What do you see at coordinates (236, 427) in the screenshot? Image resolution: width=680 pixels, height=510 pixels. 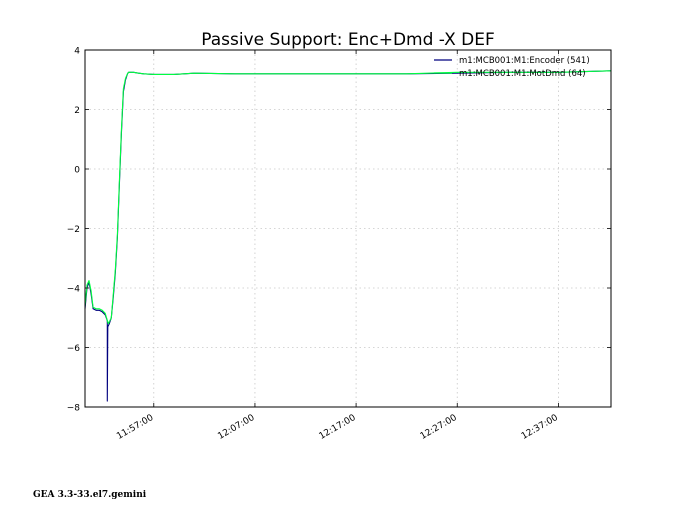 I see `x-tick-label: 12:07:00` at bounding box center [236, 427].